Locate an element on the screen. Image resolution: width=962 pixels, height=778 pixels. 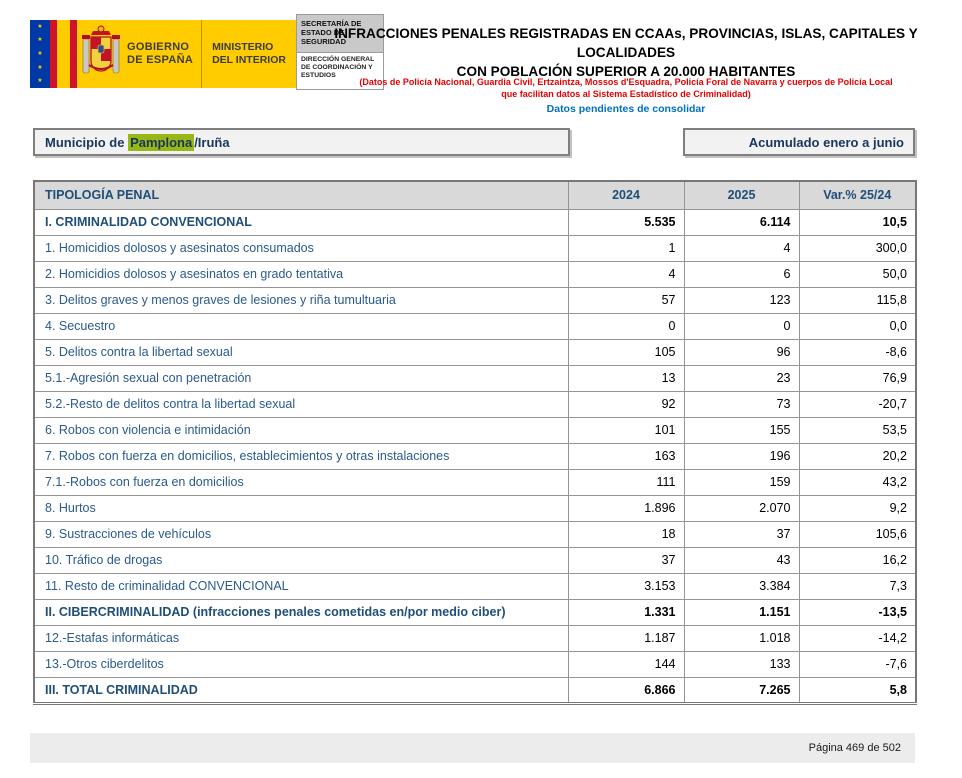
value-var: 16,2 is located at coordinates (857, 560).